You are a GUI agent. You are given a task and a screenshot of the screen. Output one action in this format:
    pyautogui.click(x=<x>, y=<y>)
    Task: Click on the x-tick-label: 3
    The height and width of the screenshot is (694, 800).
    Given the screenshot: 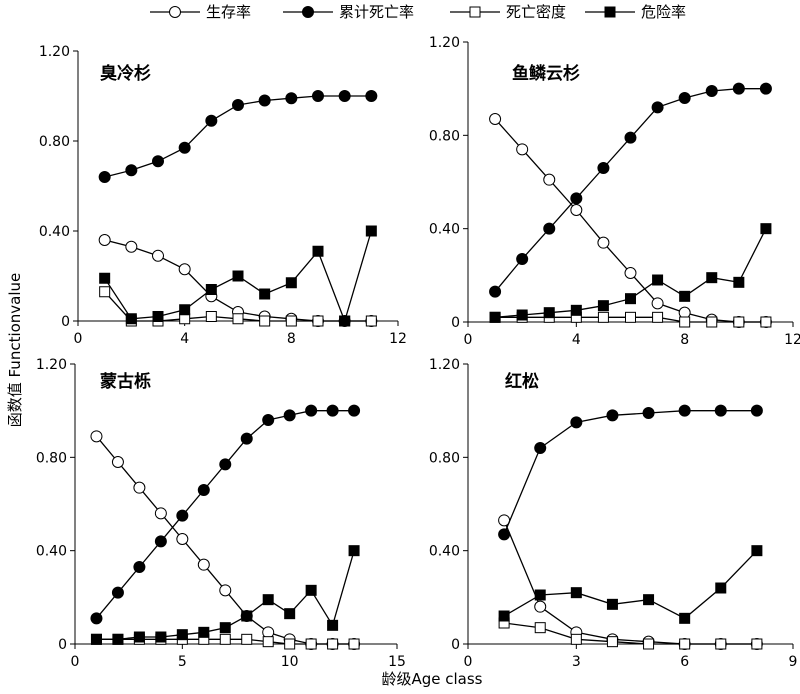 What is the action you would take?
    pyautogui.click(x=576, y=662)
    